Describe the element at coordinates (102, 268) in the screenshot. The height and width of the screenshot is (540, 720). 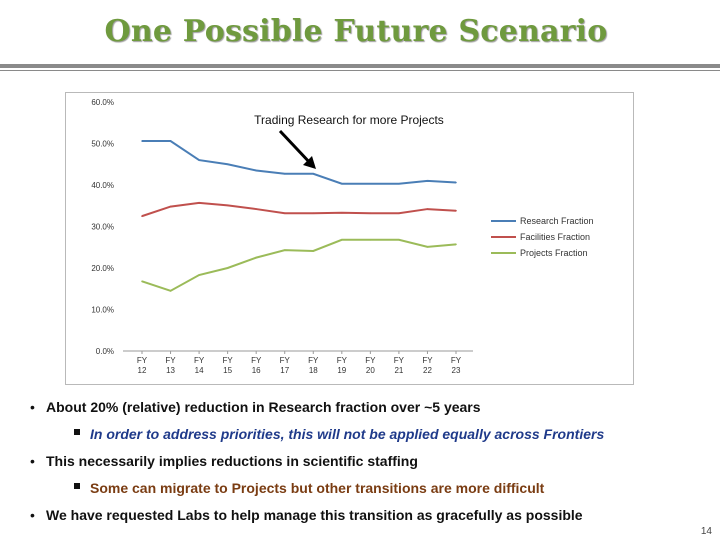
I see `y-tick-label: 20.0%` at that location.